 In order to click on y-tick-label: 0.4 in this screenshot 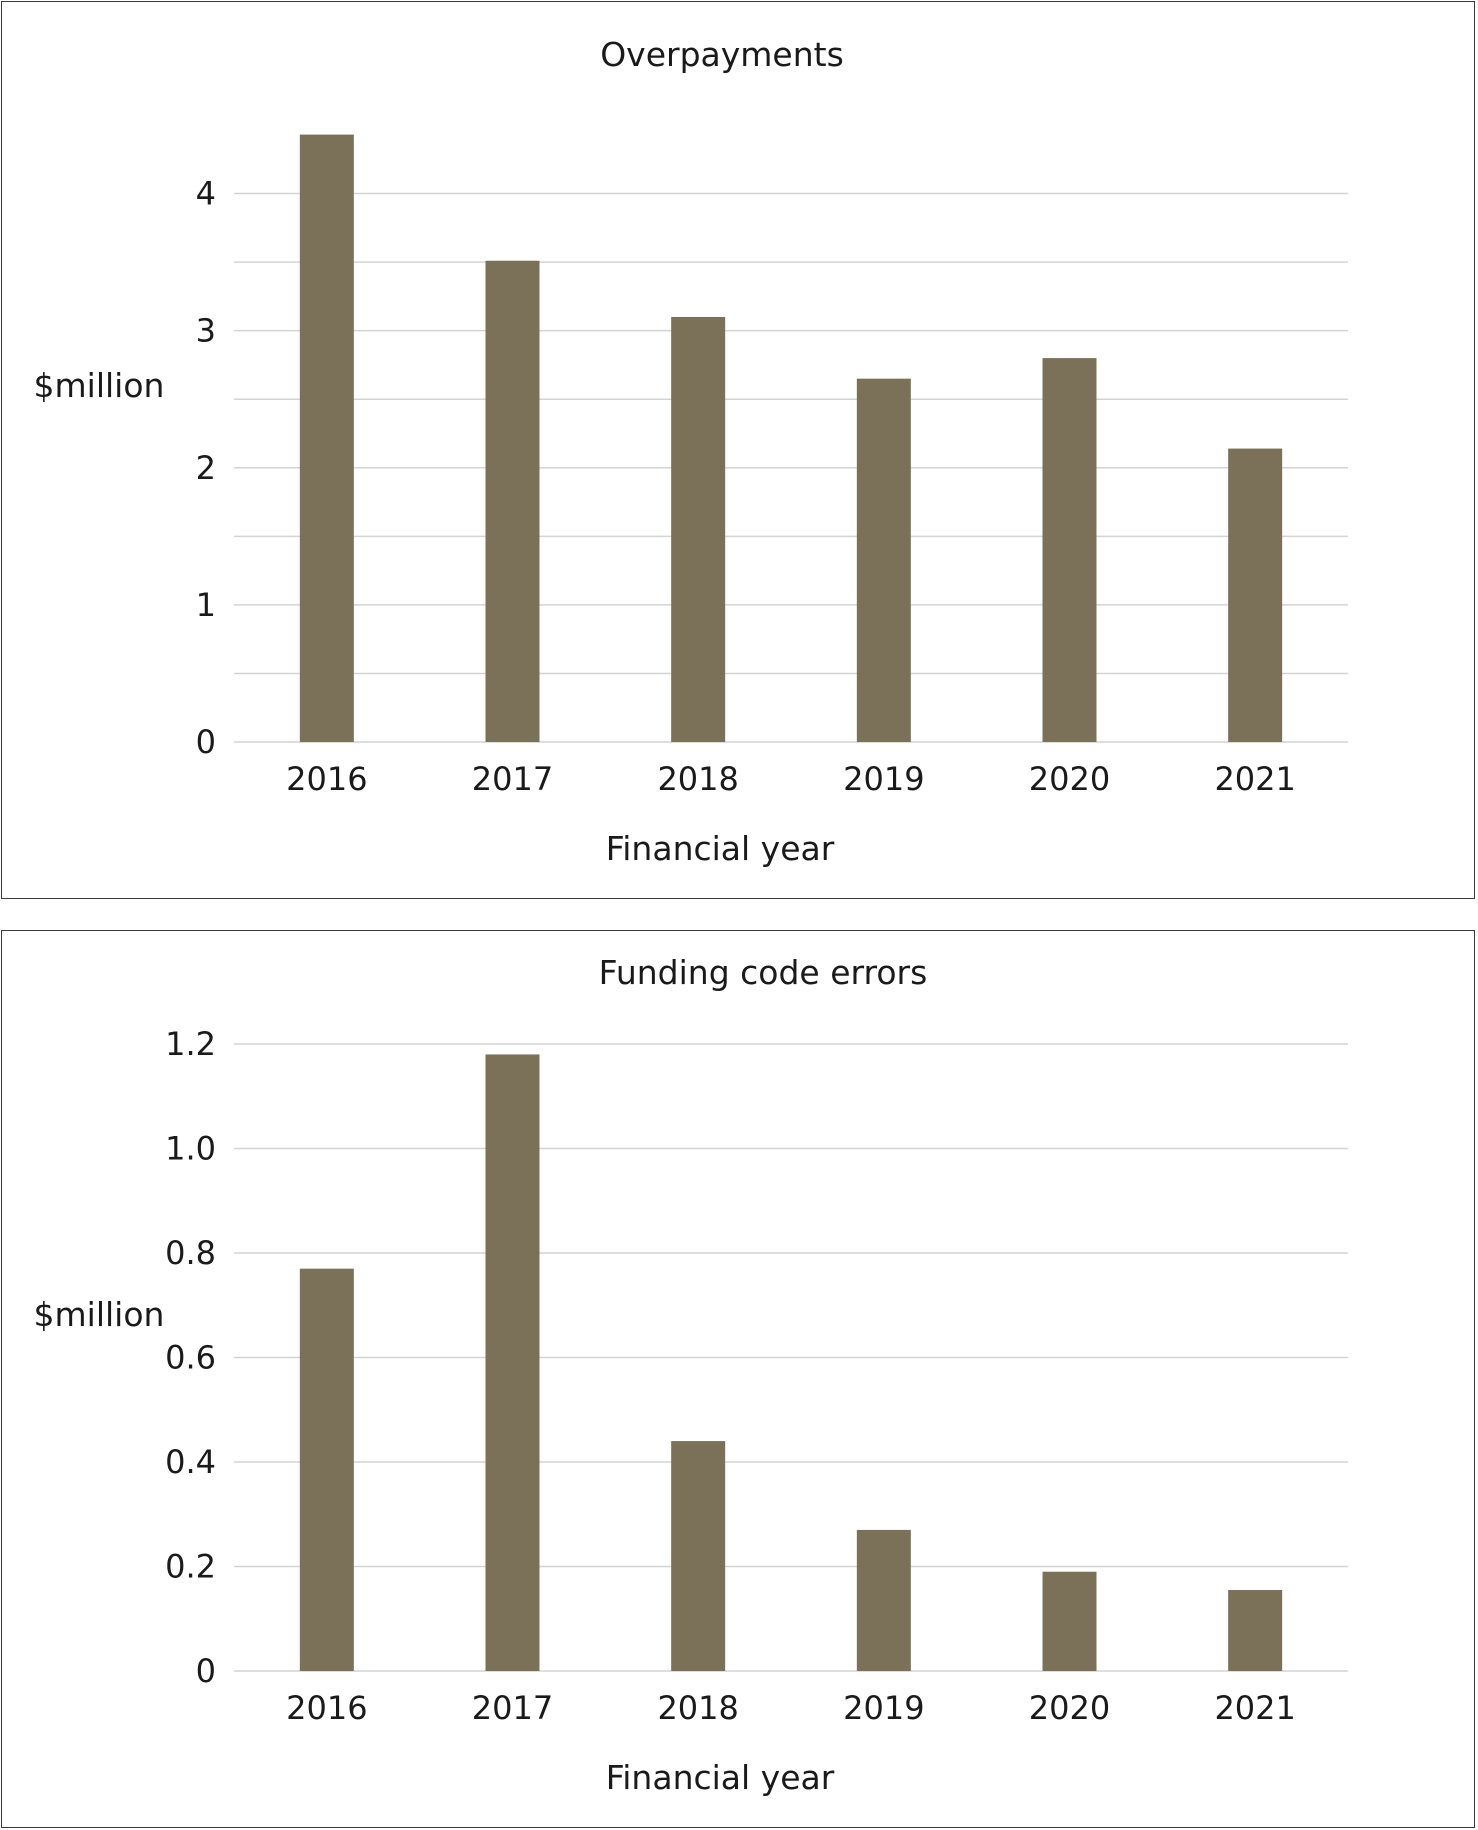, I will do `click(190, 1462)`.